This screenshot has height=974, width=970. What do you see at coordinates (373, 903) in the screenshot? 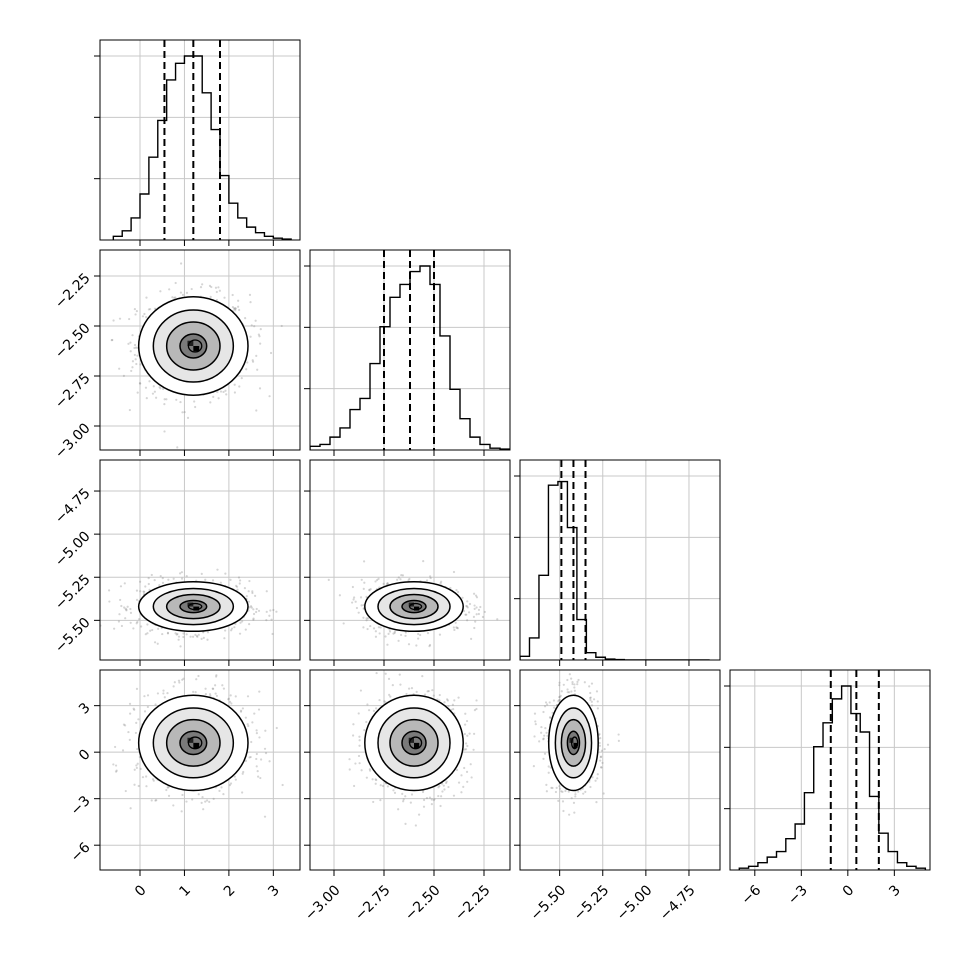
I see `xtick-label-1-1: −2.75` at bounding box center [373, 903].